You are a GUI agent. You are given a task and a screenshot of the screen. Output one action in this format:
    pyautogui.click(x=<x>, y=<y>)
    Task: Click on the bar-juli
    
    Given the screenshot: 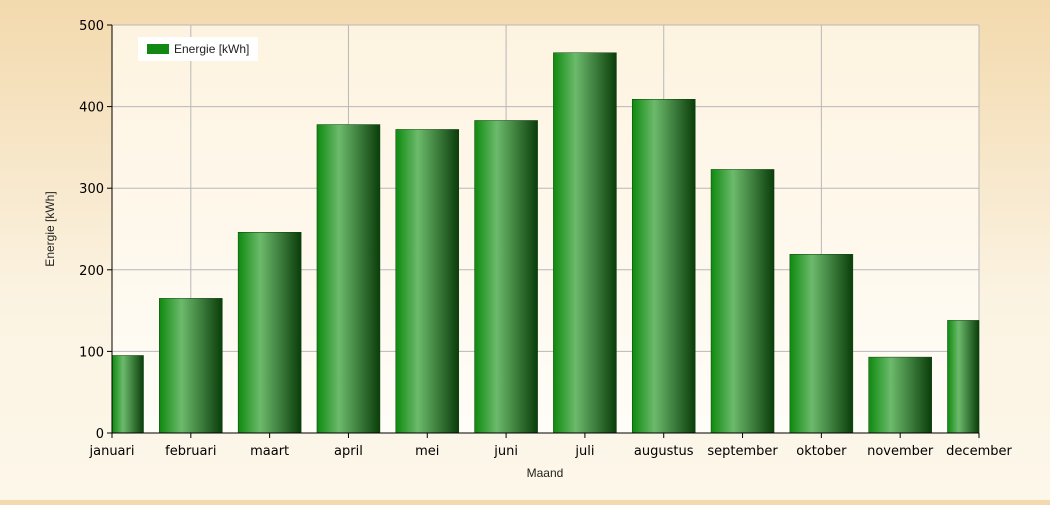 What is the action you would take?
    pyautogui.click(x=585, y=243)
    